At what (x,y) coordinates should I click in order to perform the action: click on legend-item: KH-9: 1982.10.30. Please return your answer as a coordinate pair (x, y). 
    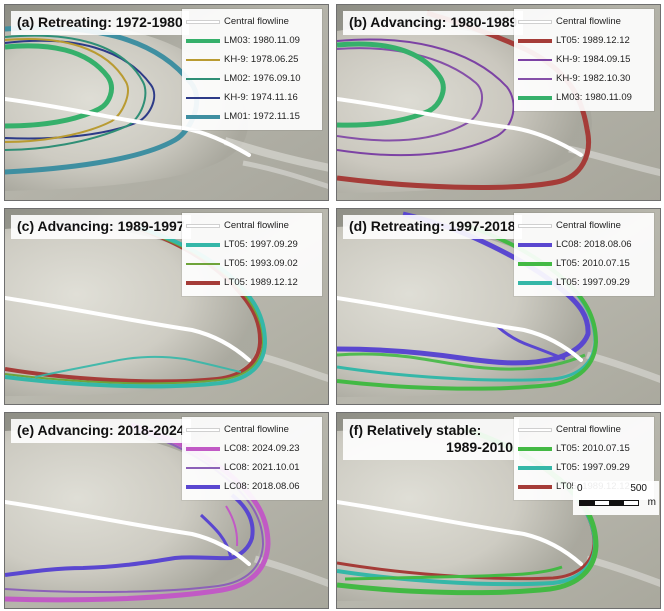
    Looking at the image, I should click on (584, 78).